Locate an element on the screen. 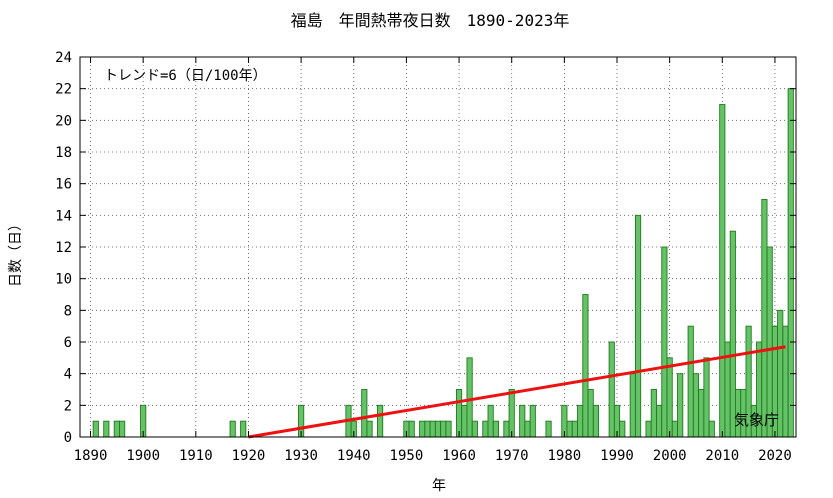  y-tick-label: 2 is located at coordinates (68, 406).